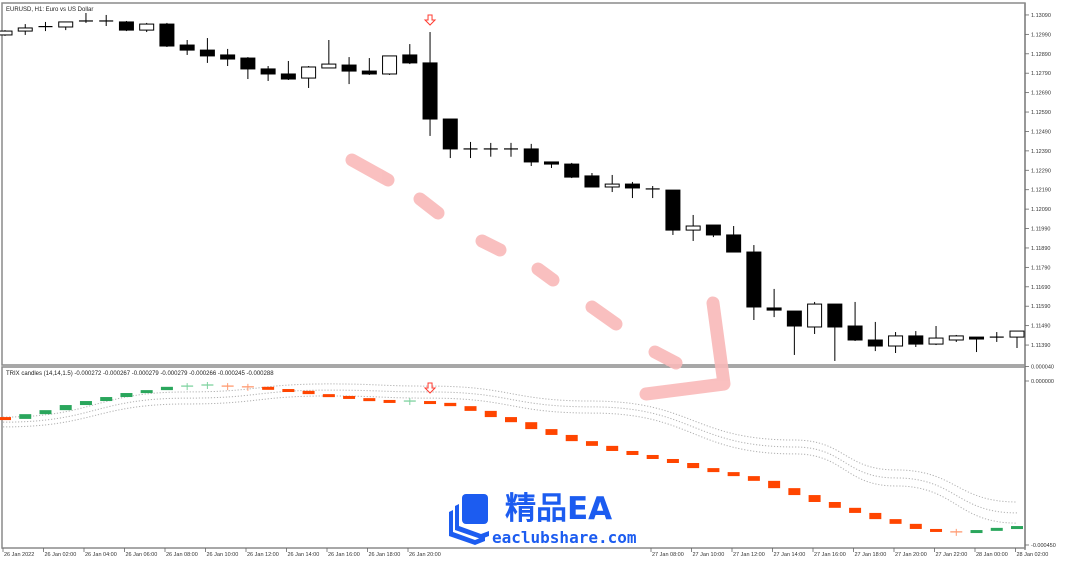 The image size is (1079, 574). What do you see at coordinates (790, 555) in the screenshot?
I see `time-tick-label: 27 Jan 14:00` at bounding box center [790, 555].